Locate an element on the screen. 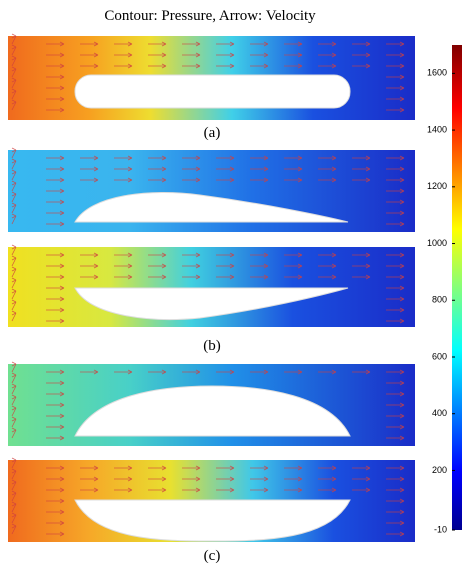  tick-label: 1400 is located at coordinates (437, 129).